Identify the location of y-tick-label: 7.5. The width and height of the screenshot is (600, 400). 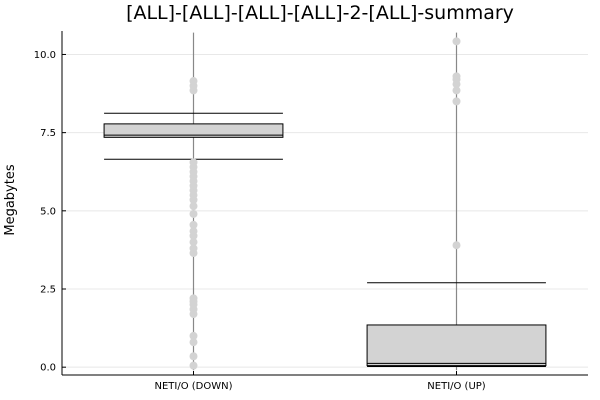
(48, 133).